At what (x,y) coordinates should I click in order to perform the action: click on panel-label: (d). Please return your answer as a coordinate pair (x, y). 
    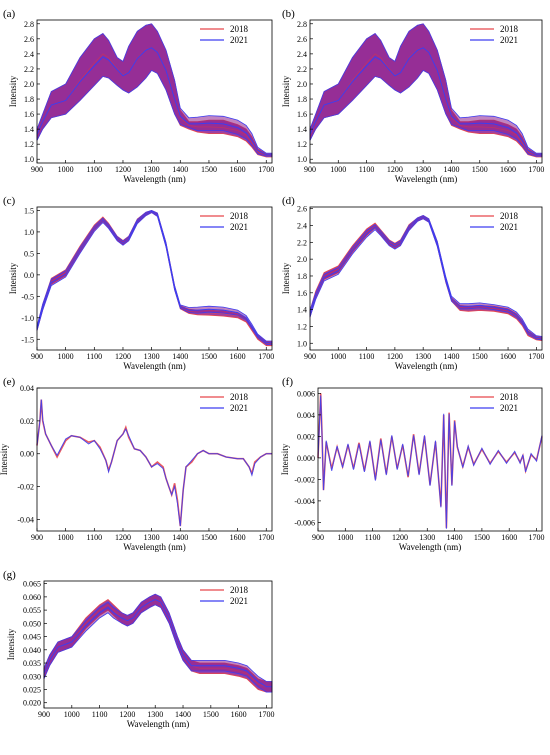
    Looking at the image, I should click on (288, 201).